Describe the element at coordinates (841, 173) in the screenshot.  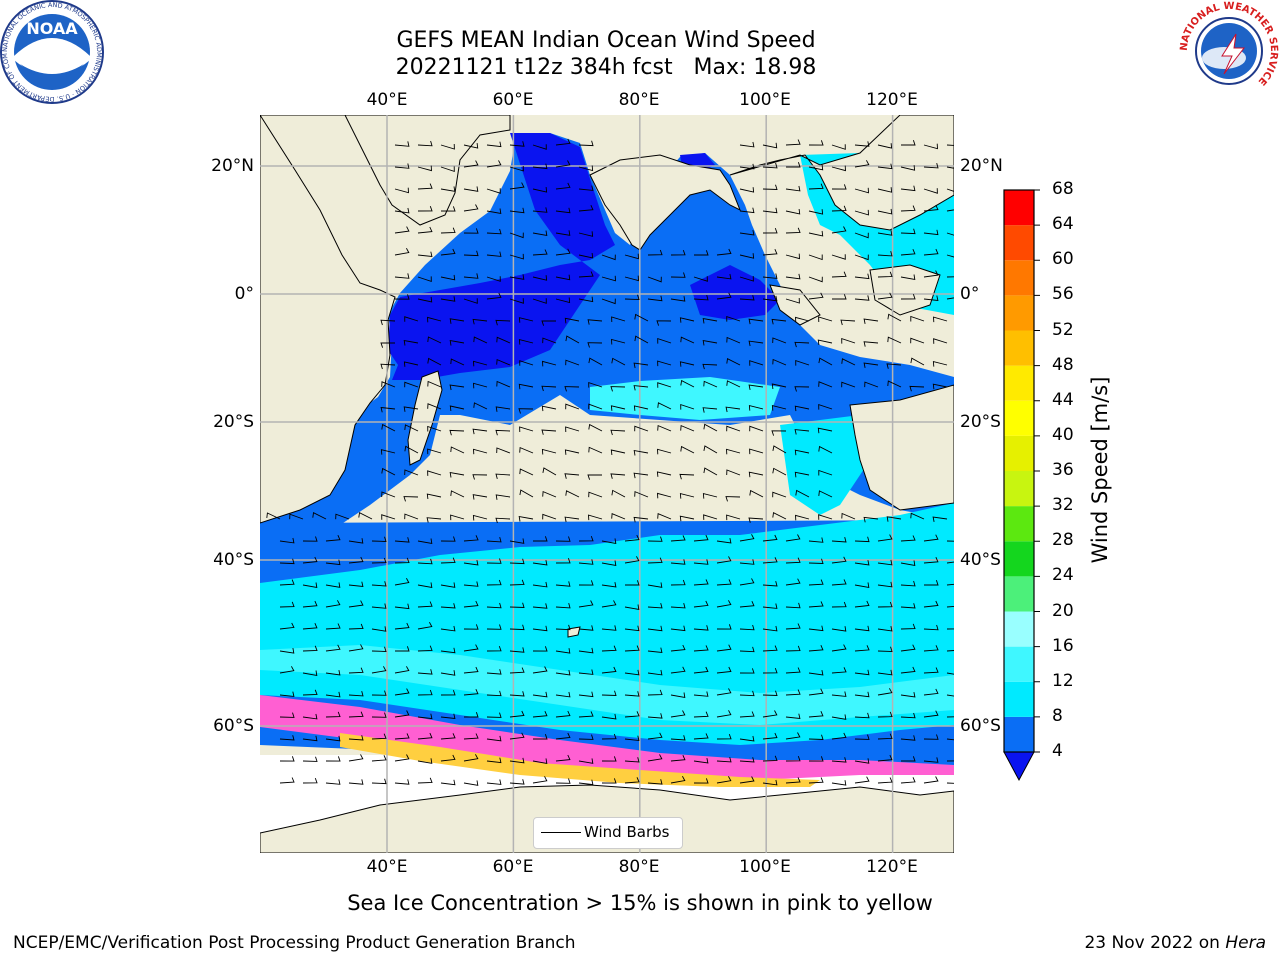
I see `land-seasia` at that location.